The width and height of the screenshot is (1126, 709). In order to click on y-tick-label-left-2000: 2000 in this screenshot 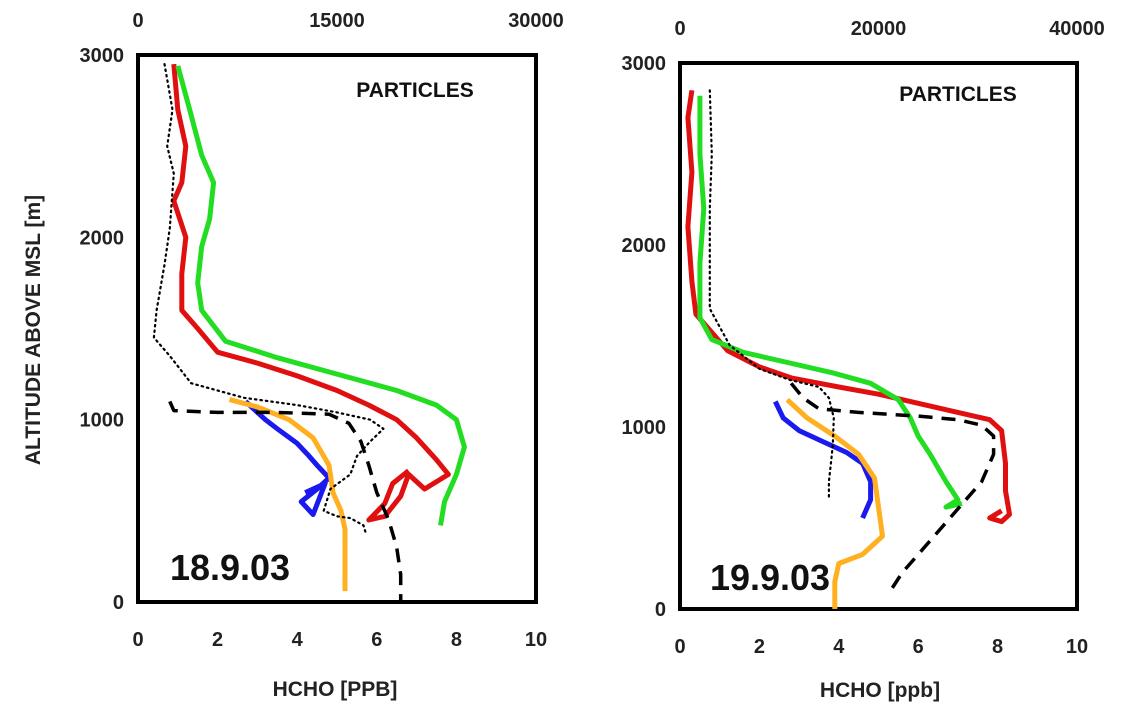, I will do `click(102, 238)`.